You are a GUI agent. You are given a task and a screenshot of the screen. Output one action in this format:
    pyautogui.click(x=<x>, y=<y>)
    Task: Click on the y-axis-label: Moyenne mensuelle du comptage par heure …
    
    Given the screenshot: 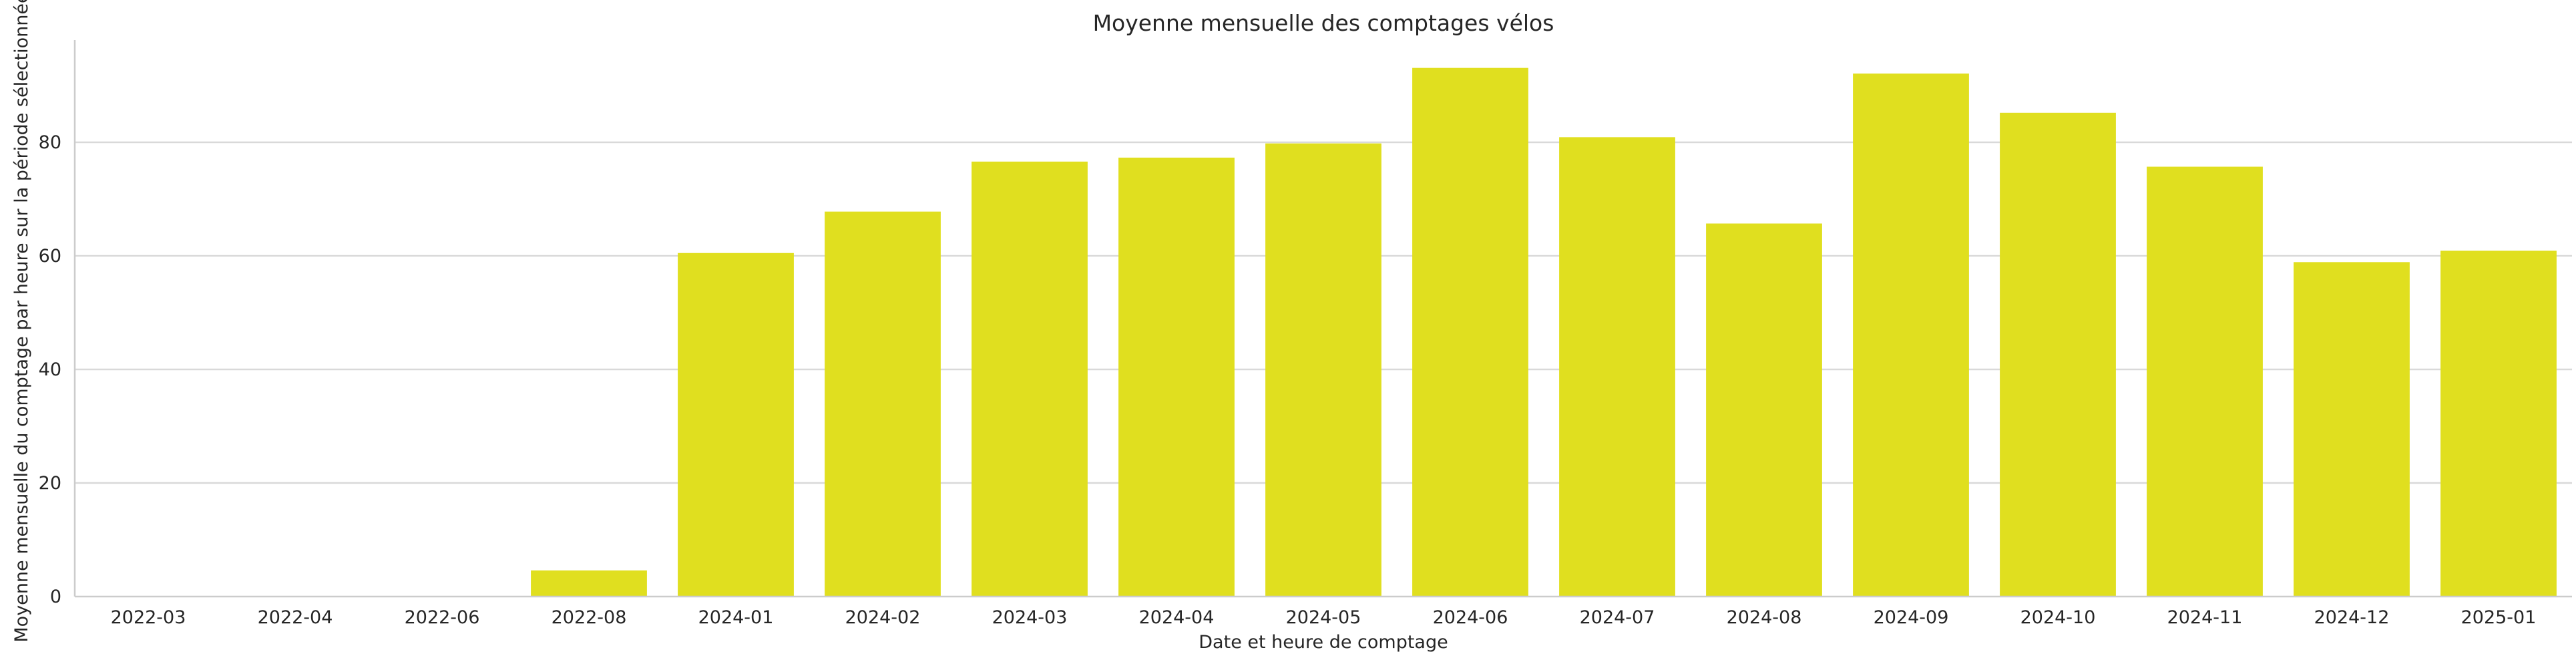 What is the action you would take?
    pyautogui.click(x=22, y=321)
    